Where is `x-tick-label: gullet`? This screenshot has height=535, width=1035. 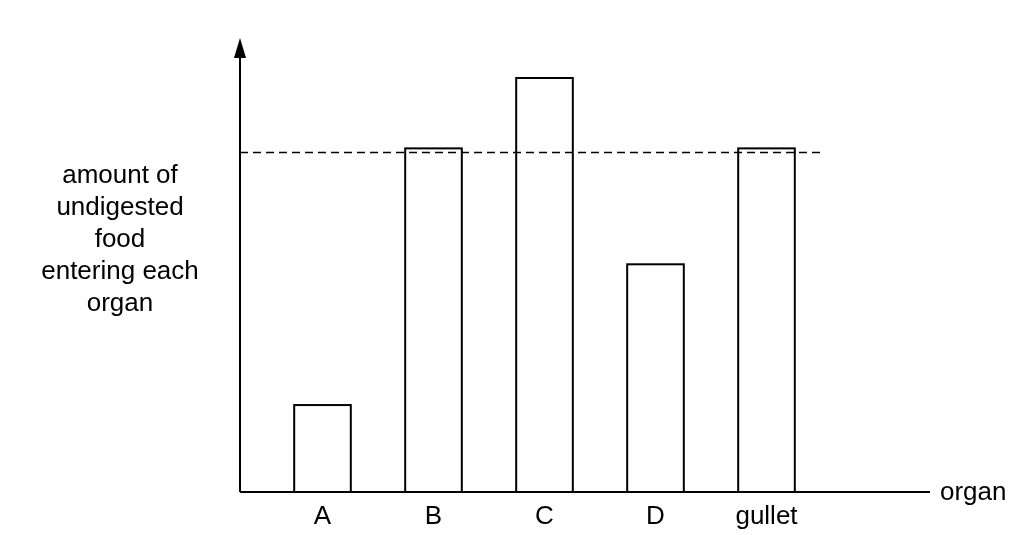 x-tick-label: gullet is located at coordinates (767, 515).